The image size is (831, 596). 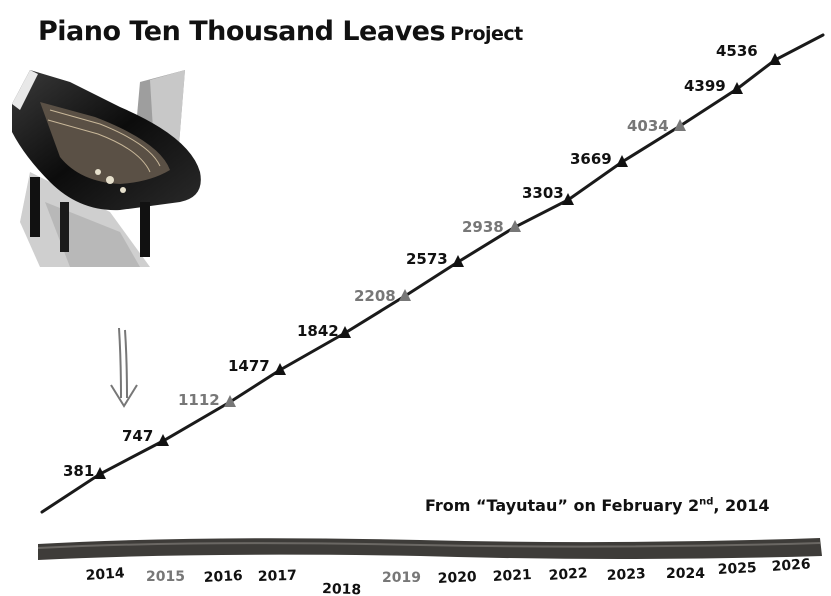 I want to click on milestone-label: 1842, so click(x=318, y=331).